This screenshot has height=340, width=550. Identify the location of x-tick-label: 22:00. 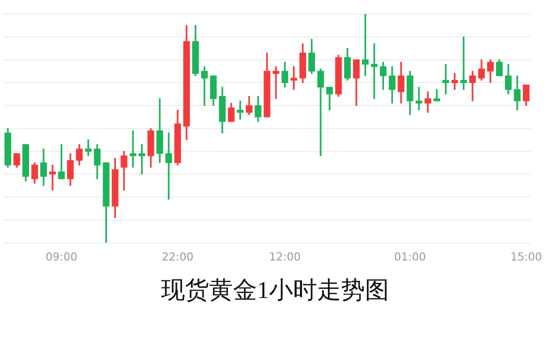
(178, 257).